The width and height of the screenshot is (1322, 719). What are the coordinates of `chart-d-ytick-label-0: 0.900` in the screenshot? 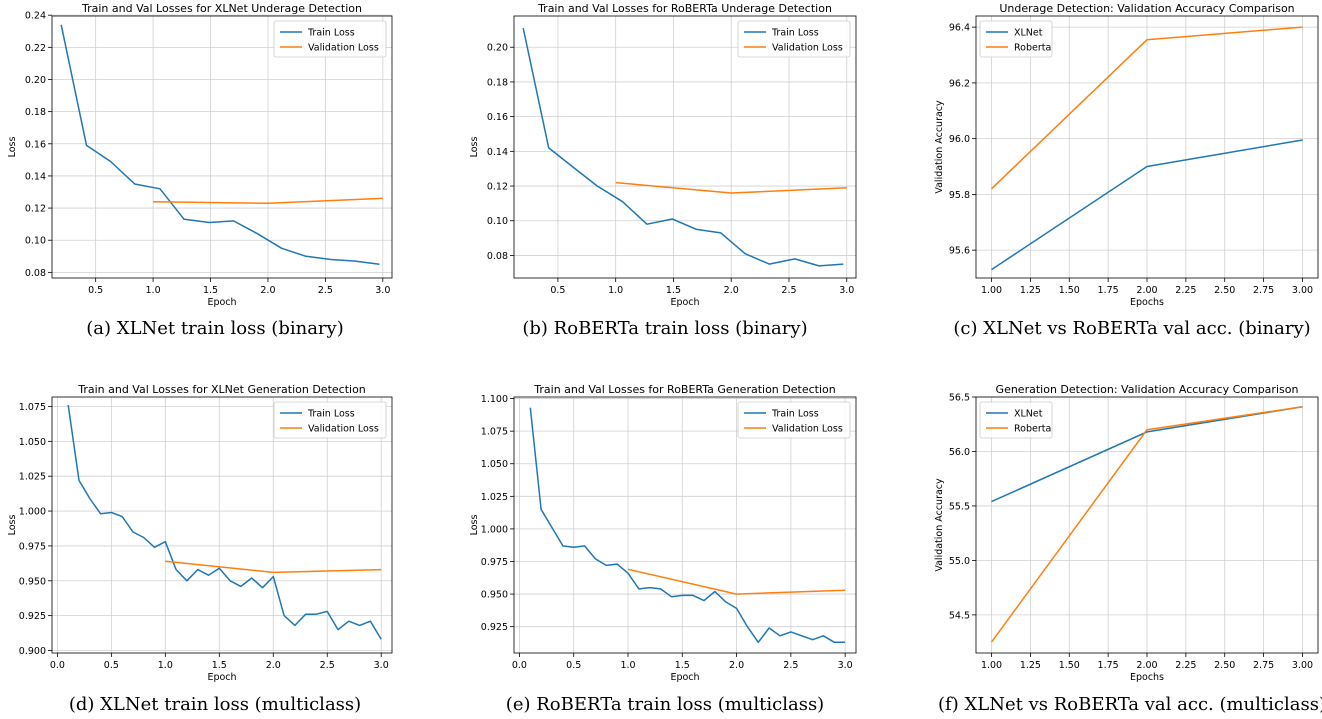 It's located at (32, 651).